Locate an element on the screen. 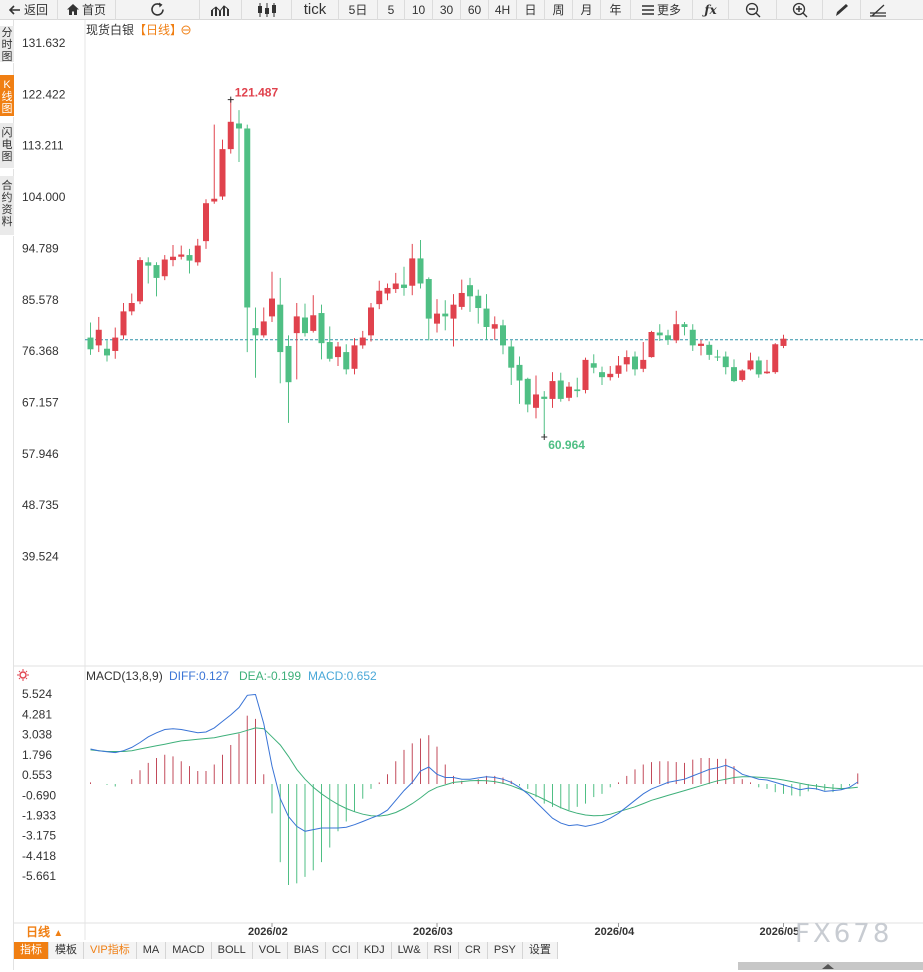 The image size is (923, 972). horizontal-scrollbar is located at coordinates (830, 966).